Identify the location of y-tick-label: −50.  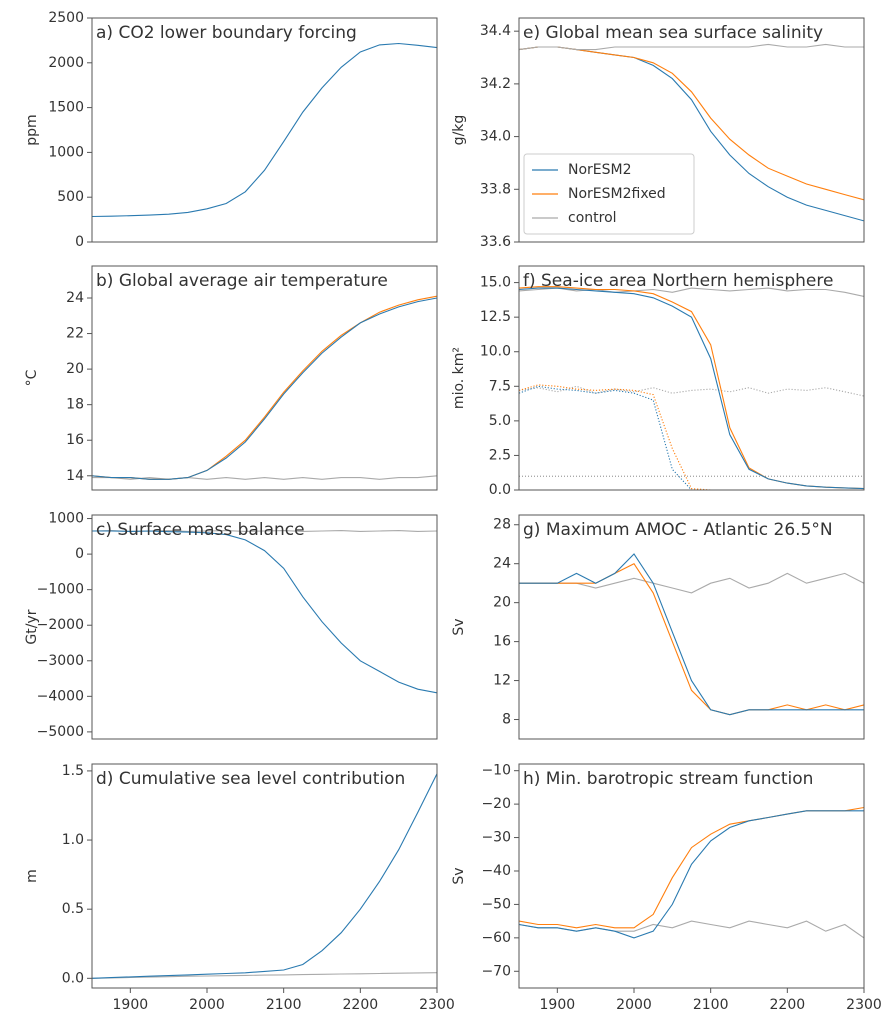
(496, 904).